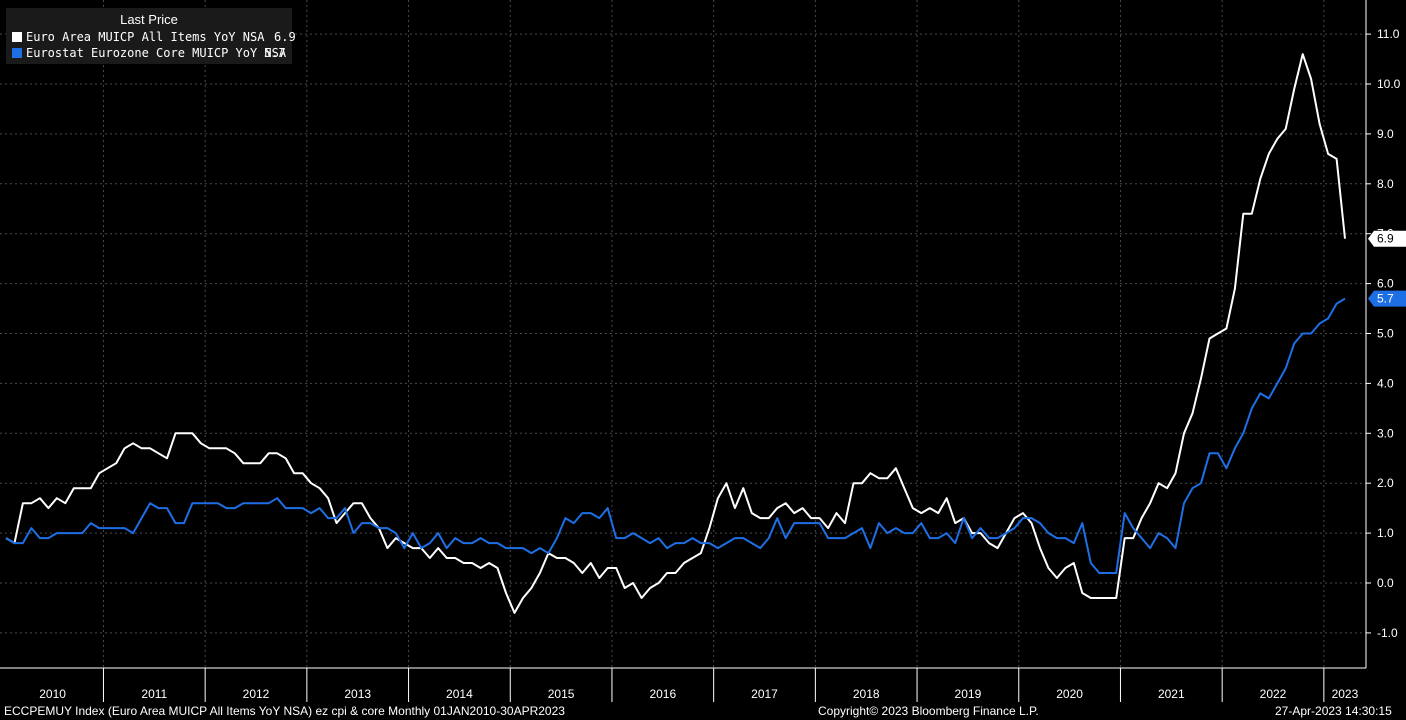  Describe the element at coordinates (1069, 694) in the screenshot. I see `x-tick-label: 2020` at that location.